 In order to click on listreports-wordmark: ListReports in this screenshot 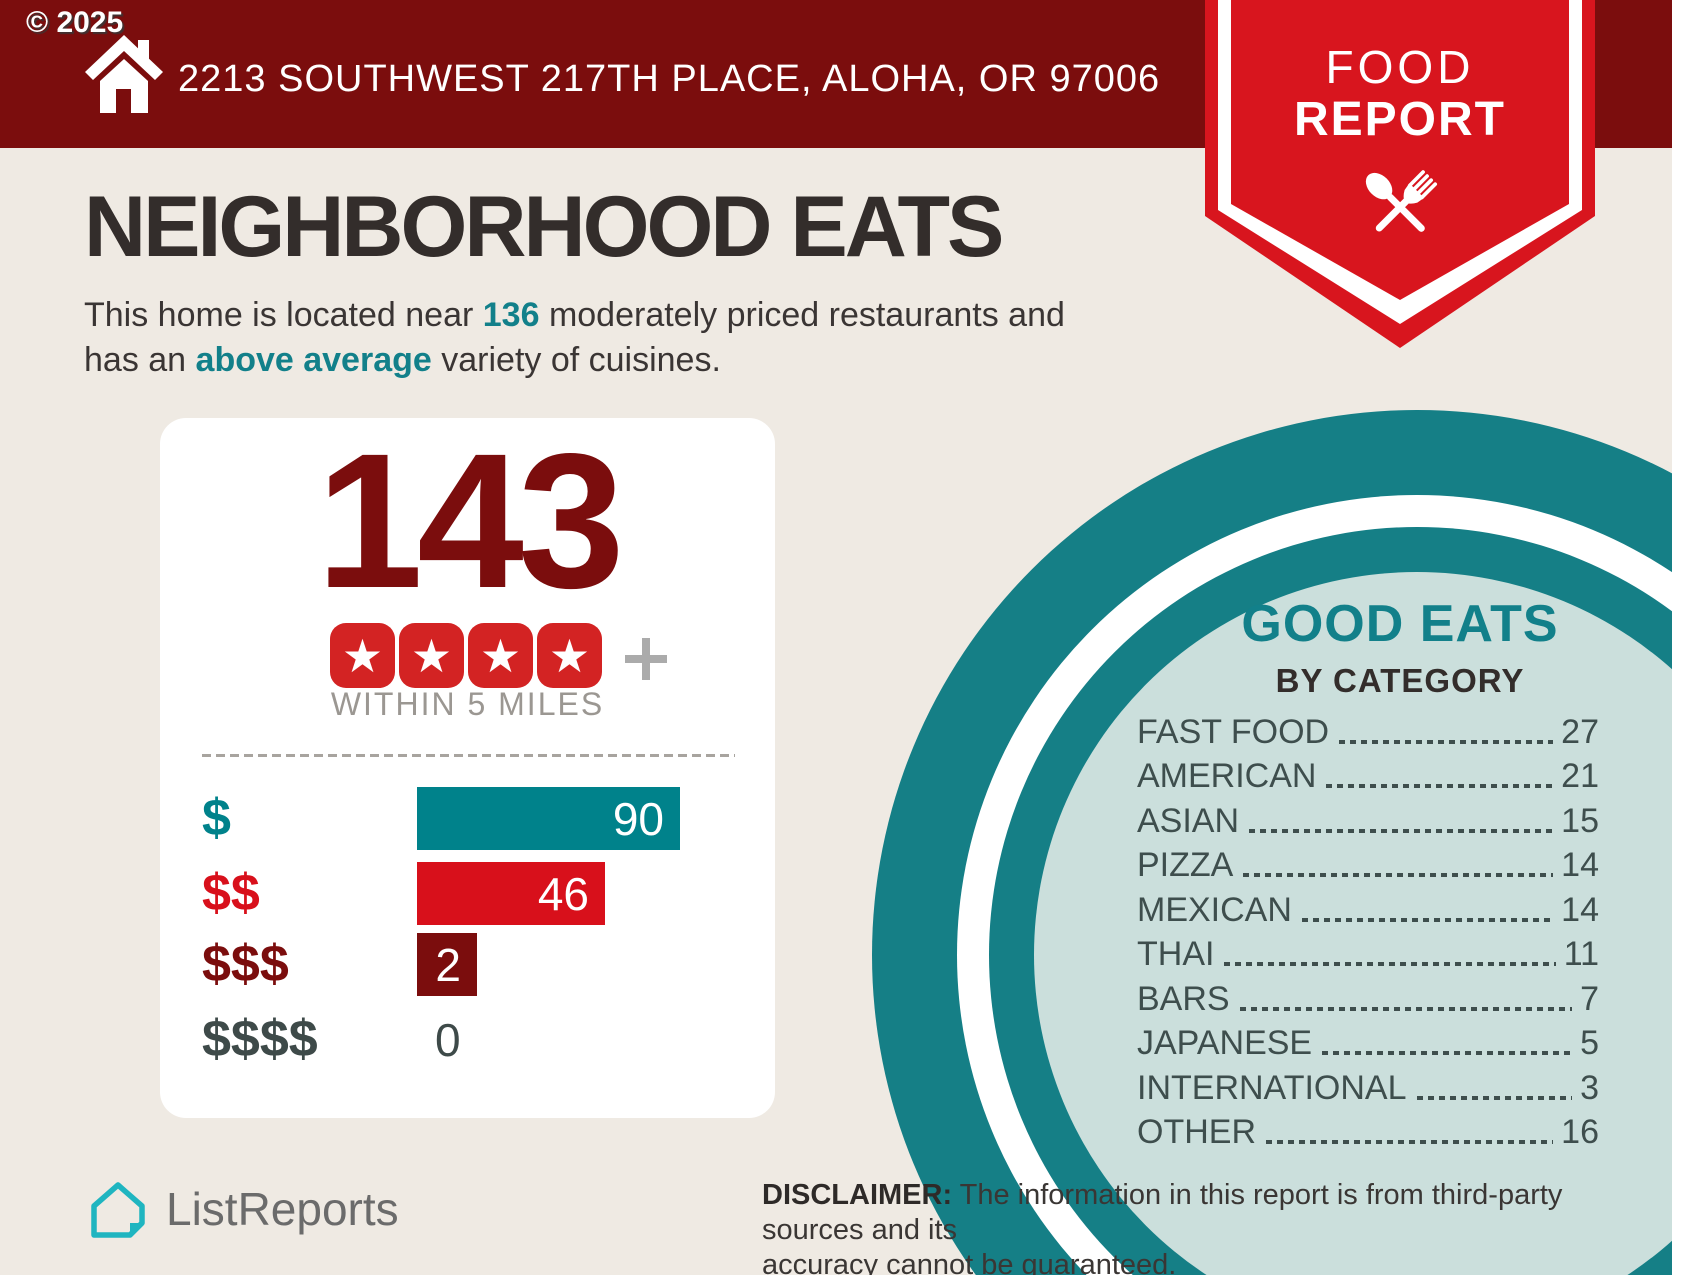, I will do `click(282, 1209)`.